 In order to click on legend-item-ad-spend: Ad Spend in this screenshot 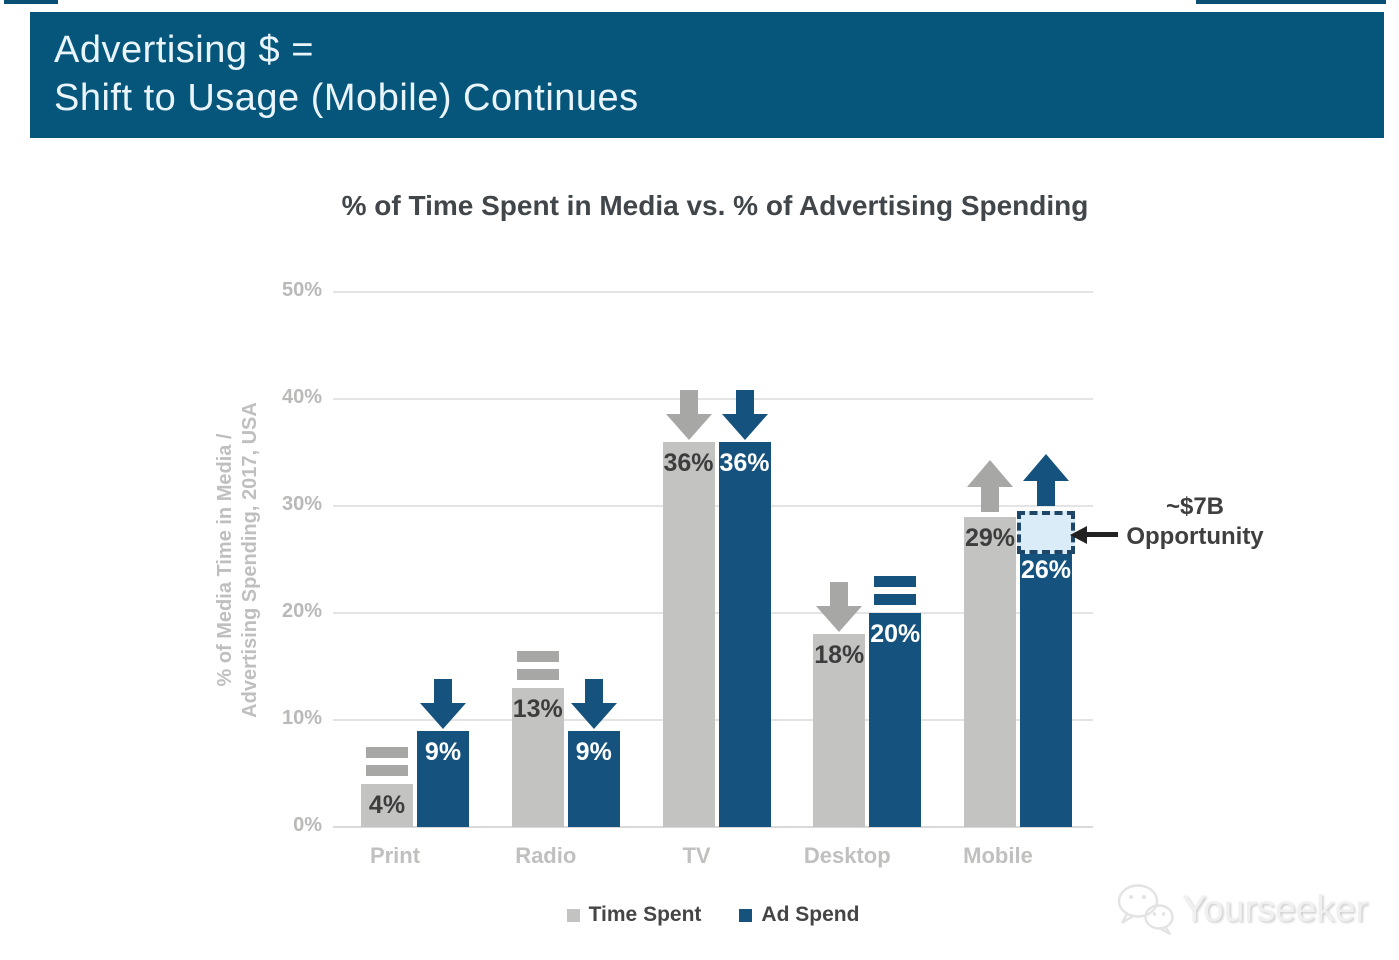, I will do `click(799, 915)`.